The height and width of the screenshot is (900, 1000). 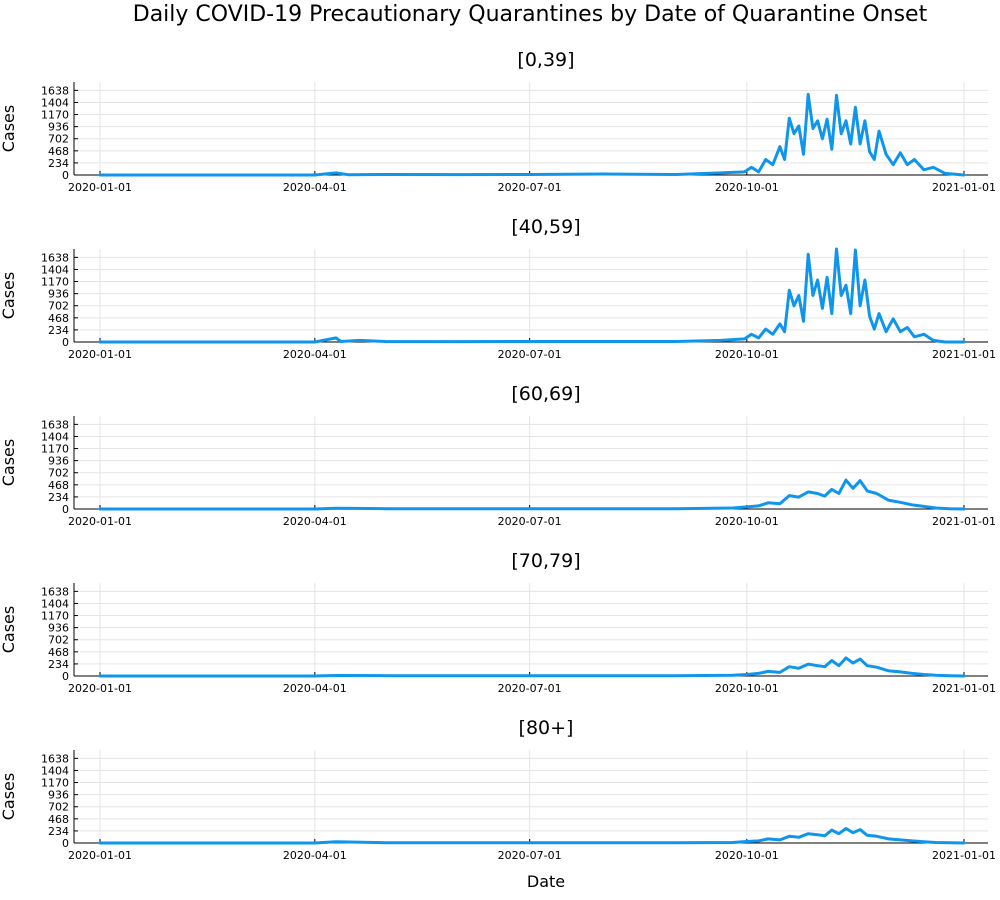 What do you see at coordinates (546, 881) in the screenshot?
I see `x-axis-label: Date` at bounding box center [546, 881].